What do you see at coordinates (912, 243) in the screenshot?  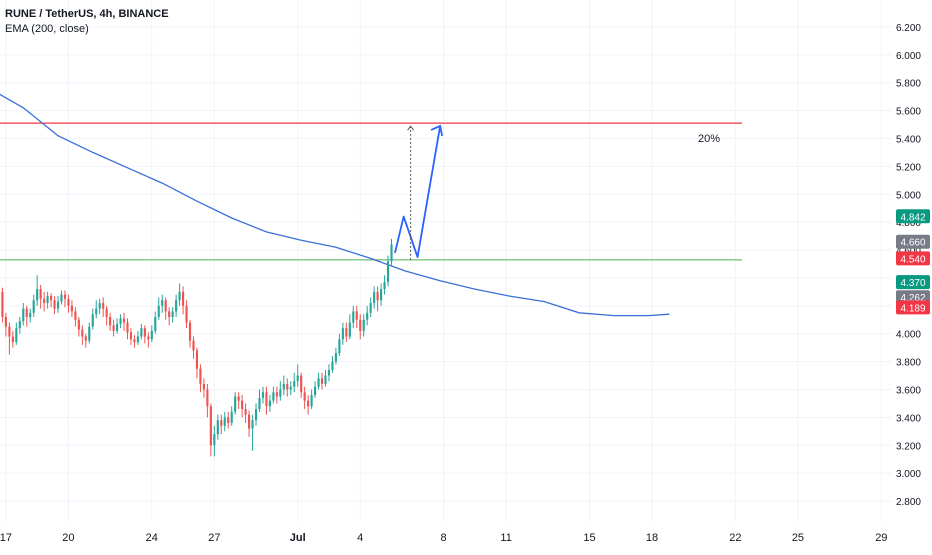 I see `price-tag-label: 4.660` at bounding box center [912, 243].